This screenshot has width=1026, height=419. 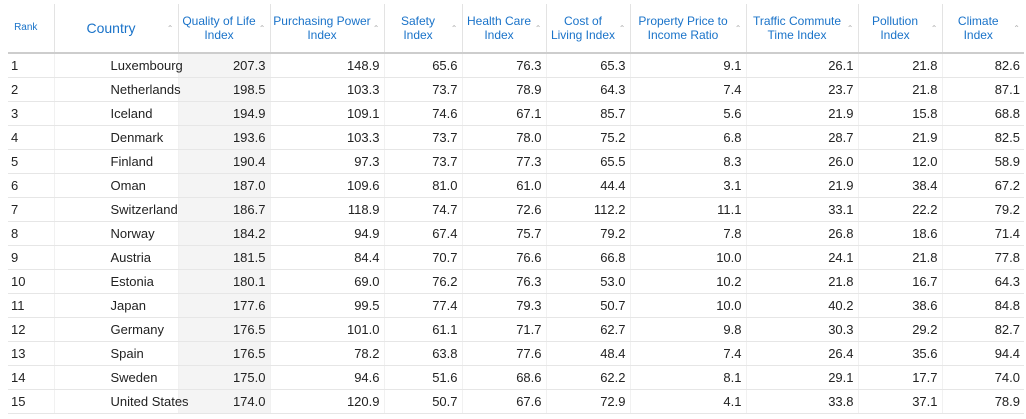 I want to click on cell-safety: 61.1, so click(x=422, y=329).